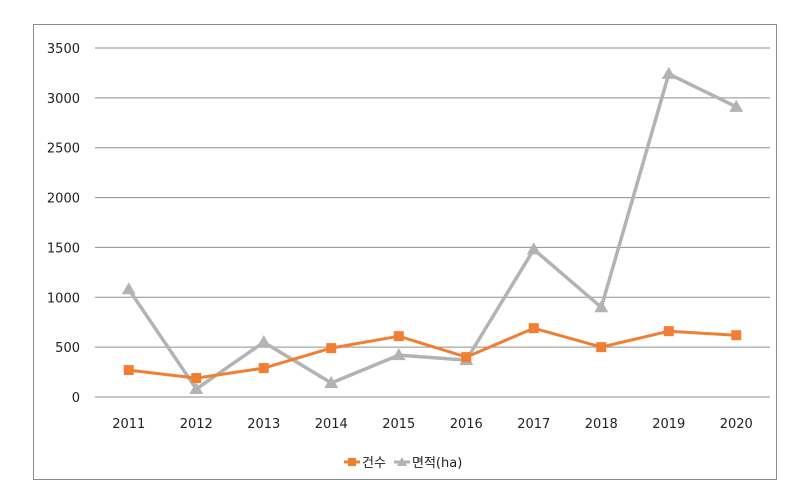  I want to click on x-tick-label: 2015, so click(398, 424).